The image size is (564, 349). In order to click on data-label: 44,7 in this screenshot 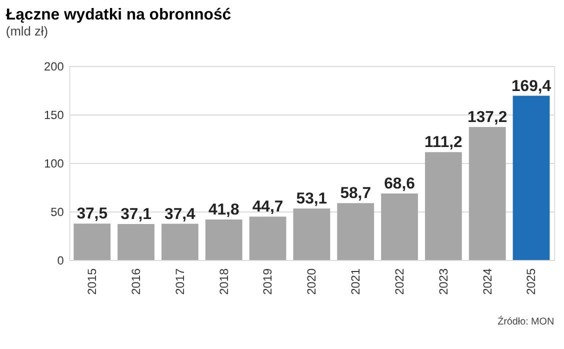, I will do `click(268, 207)`.